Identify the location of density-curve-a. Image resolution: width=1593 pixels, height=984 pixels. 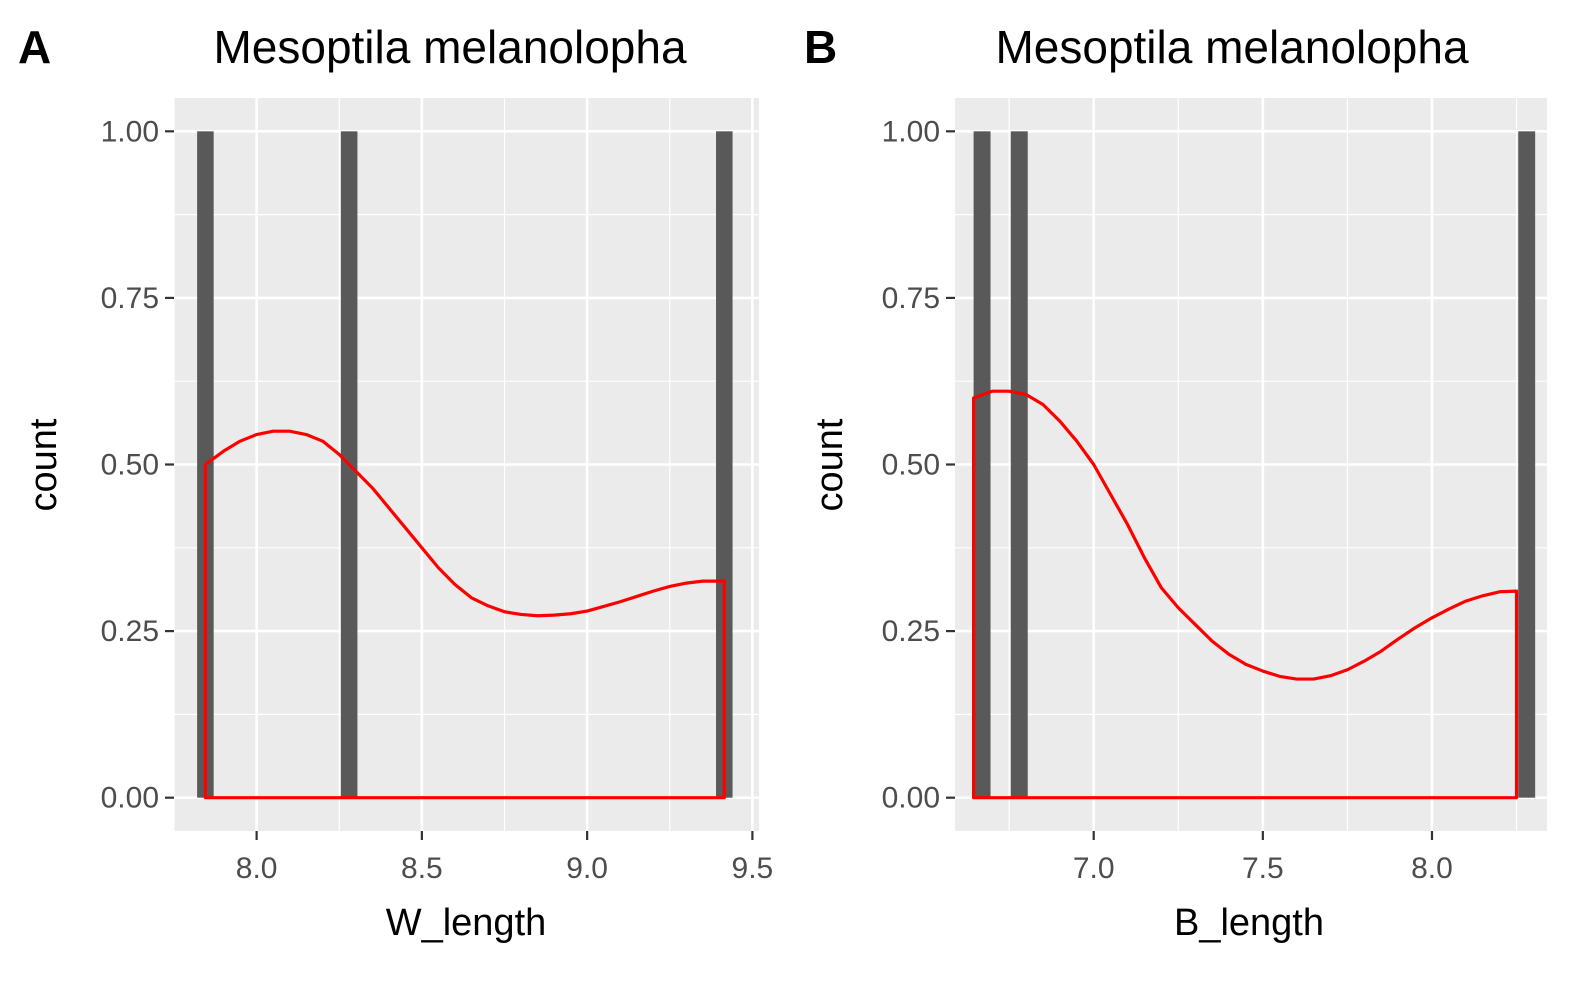
(464, 614).